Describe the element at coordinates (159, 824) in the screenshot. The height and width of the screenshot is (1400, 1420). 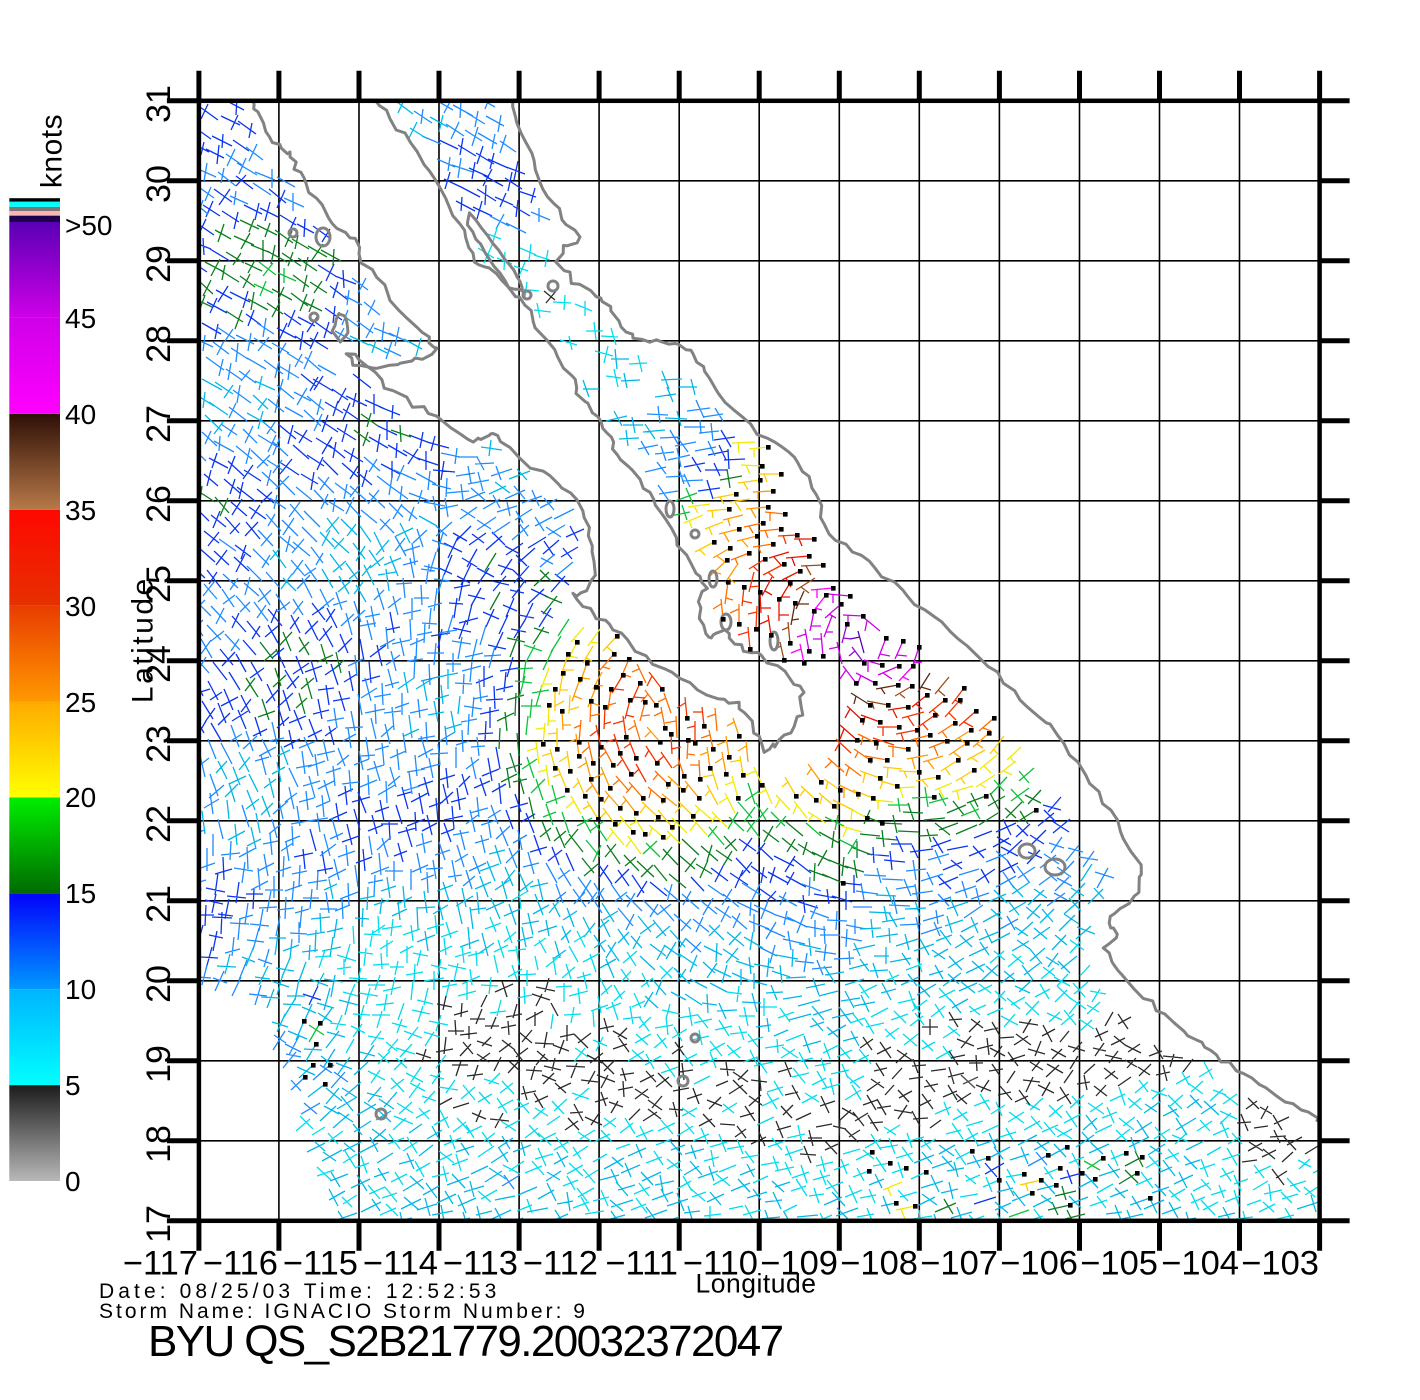
I see `svg-text: 22` at that location.